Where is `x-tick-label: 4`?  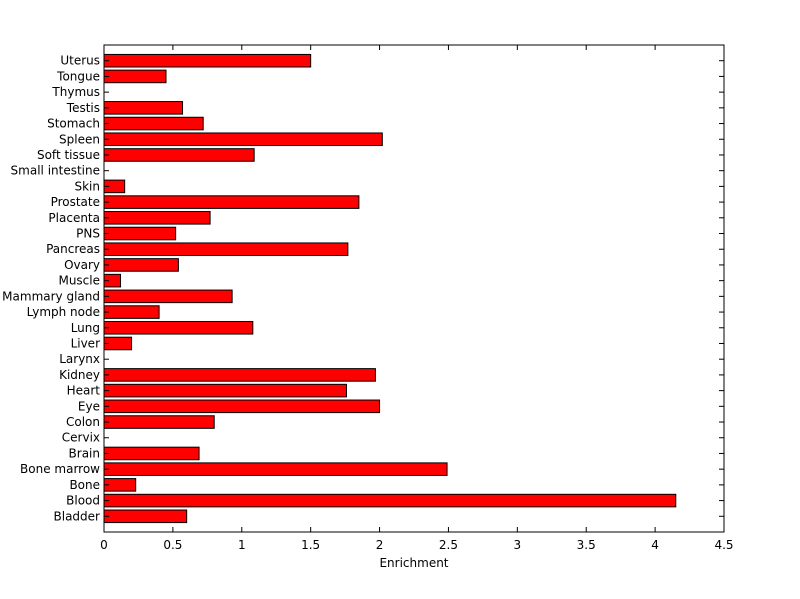 x-tick-label: 4 is located at coordinates (655, 545).